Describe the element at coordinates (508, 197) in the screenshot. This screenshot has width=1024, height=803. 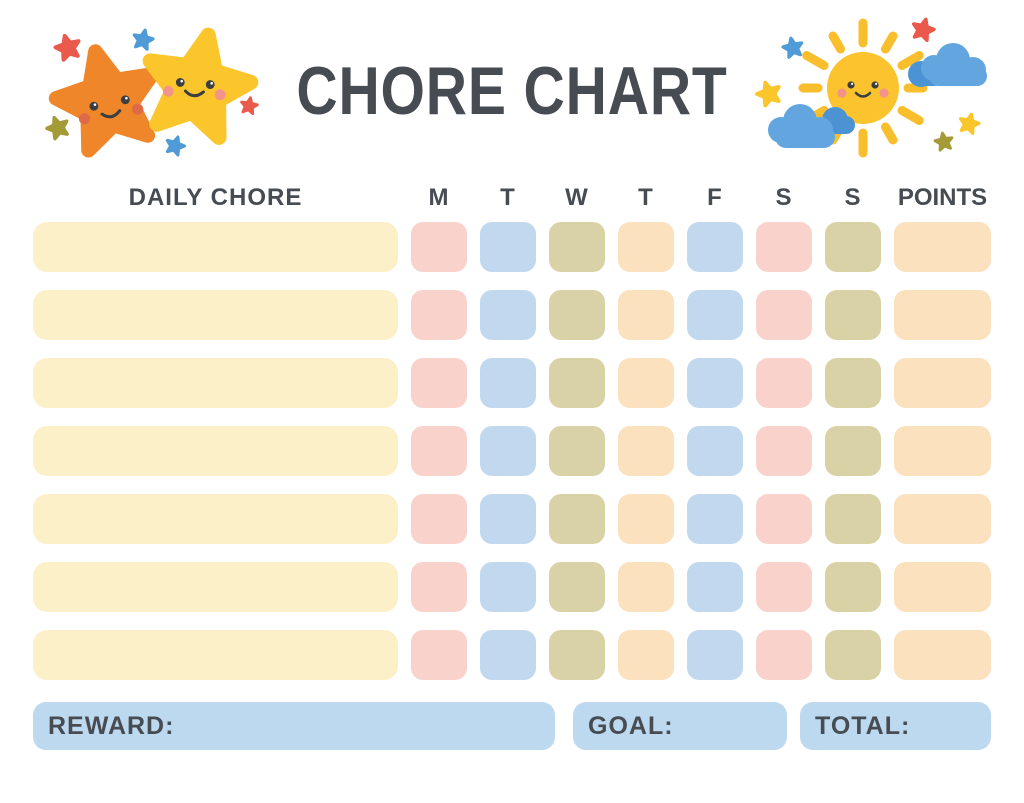
I see `day-header-2: T` at that location.